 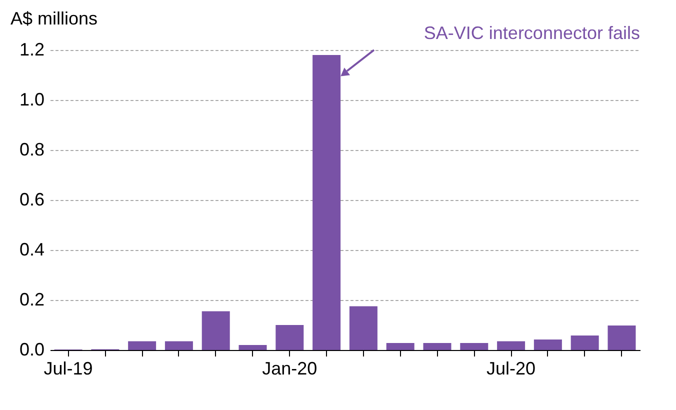 I want to click on y-tick-label: 0.6, so click(x=31, y=200).